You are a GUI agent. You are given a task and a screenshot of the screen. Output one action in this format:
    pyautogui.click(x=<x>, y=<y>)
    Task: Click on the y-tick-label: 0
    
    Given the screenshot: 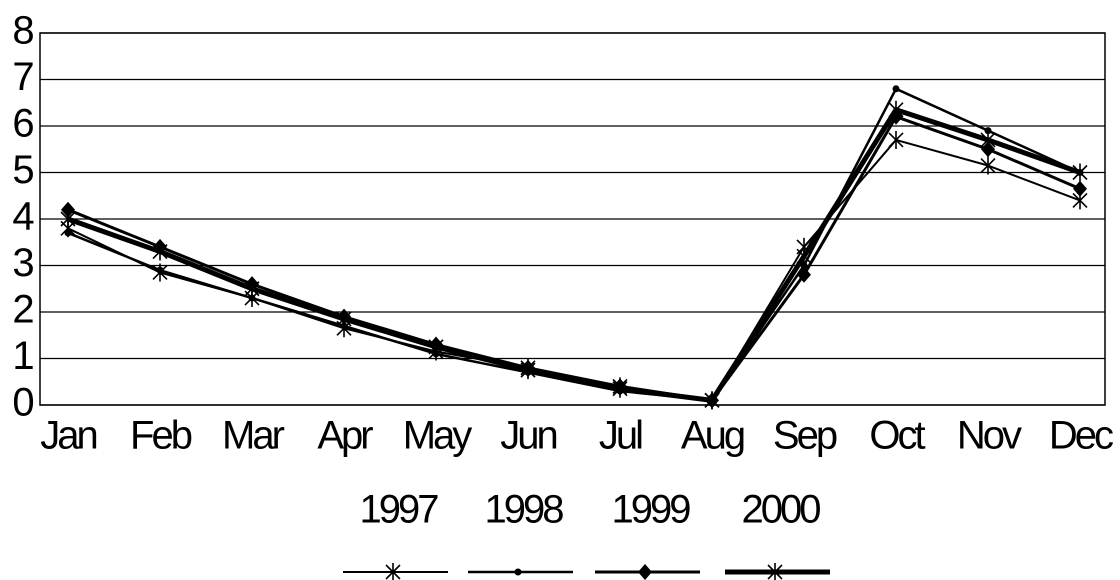 What is the action you would take?
    pyautogui.click(x=22, y=403)
    